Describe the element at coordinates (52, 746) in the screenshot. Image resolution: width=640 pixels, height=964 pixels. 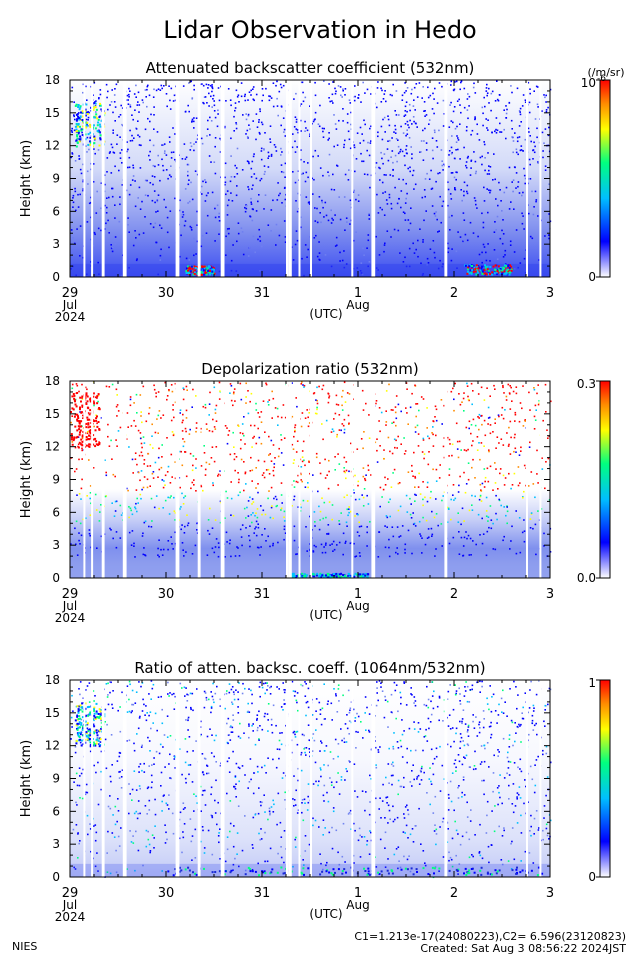
I see `y-tick-label: 12` at that location.